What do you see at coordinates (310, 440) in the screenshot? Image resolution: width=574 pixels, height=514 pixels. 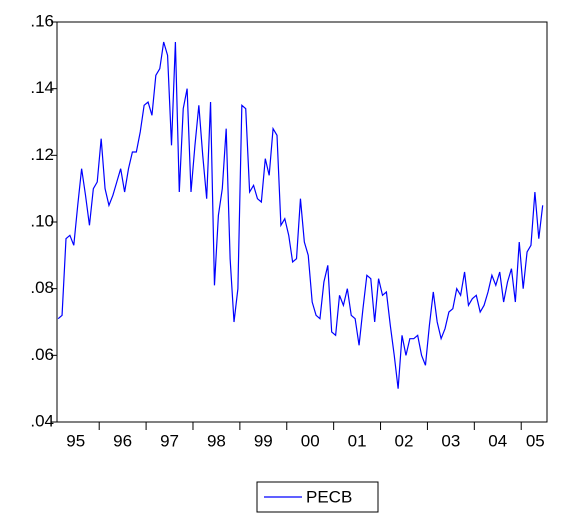 I see `x-tick-label: 00` at bounding box center [310, 440].